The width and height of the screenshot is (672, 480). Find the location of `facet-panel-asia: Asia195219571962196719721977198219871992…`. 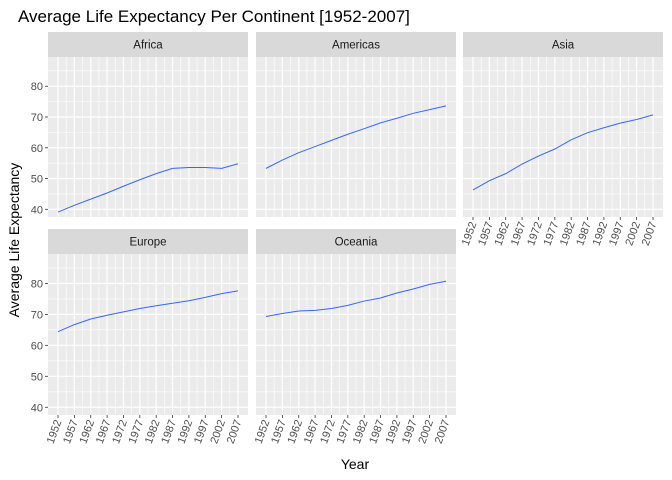

facet-panel-asia: Asia195219571962196719721977198219871992… is located at coordinates (561, 139).